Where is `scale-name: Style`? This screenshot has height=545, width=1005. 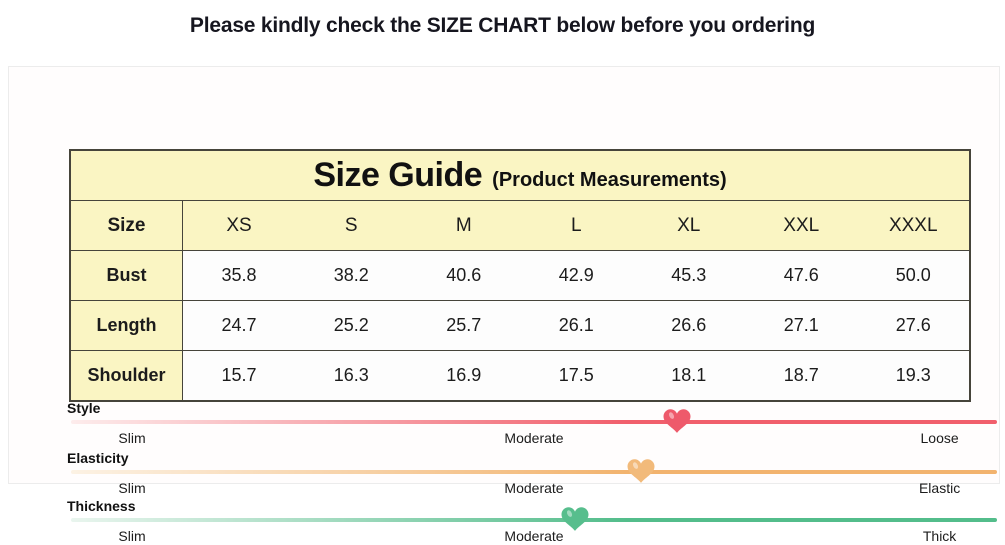
scale-name: Style is located at coordinates (84, 408).